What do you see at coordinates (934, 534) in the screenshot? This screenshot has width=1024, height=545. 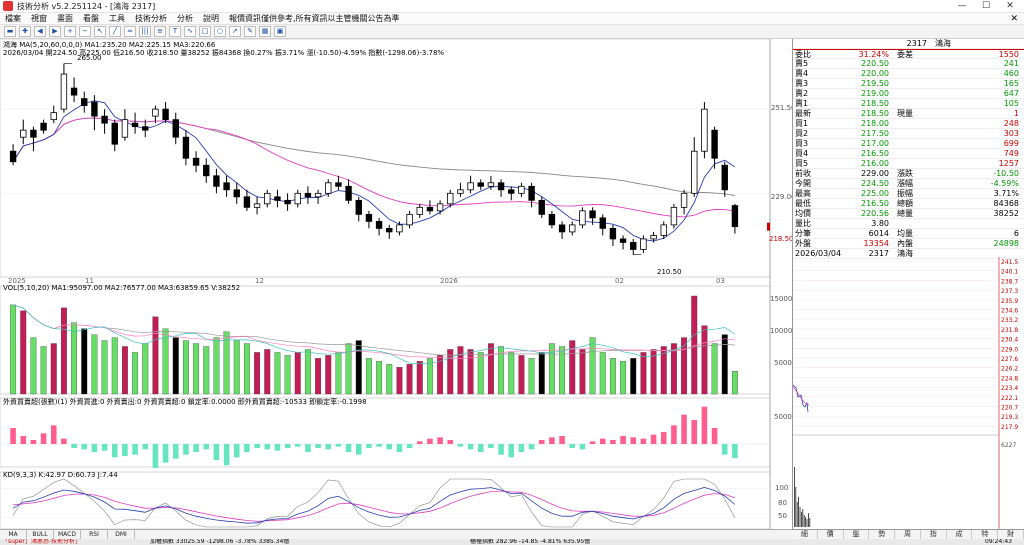 I see `right-tab: 指` at bounding box center [934, 534].